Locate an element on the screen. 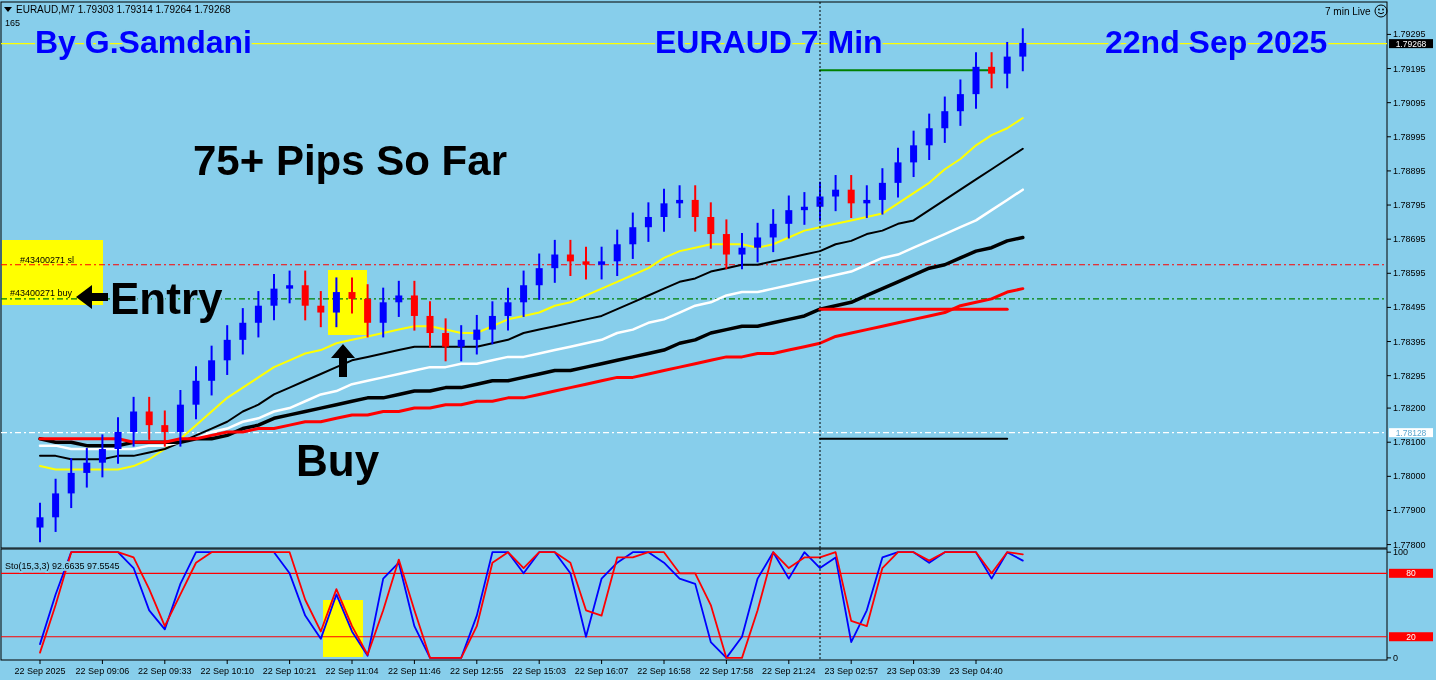 The height and width of the screenshot is (680, 1436). ref-line-label: 1.79268 is located at coordinates (1411, 43).